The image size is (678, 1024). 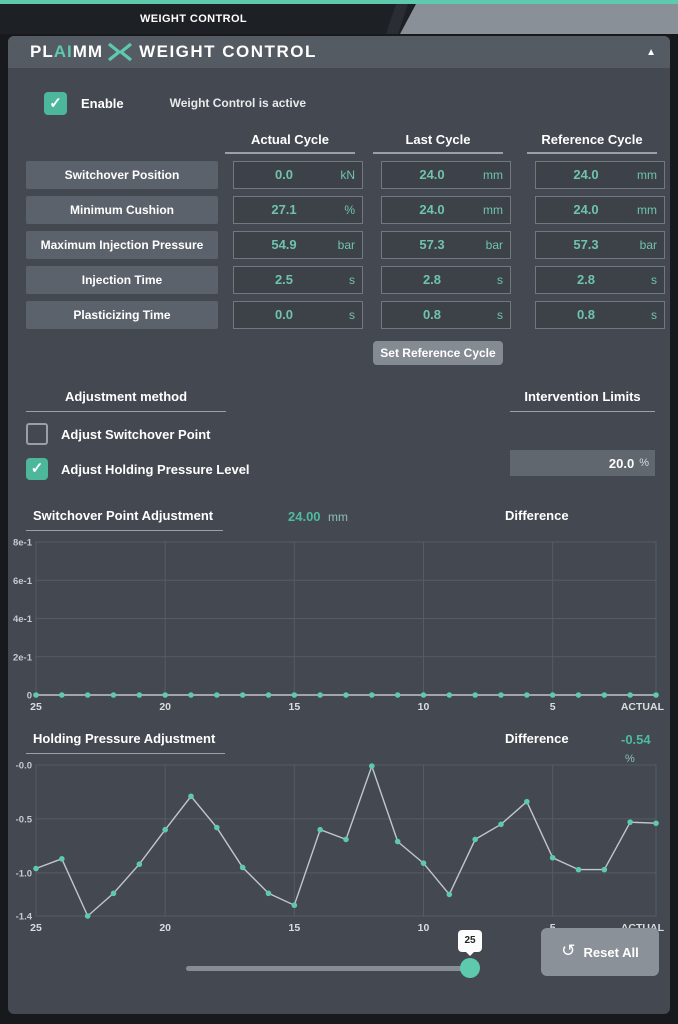 I want to click on y-tick-label: 6e-1, so click(x=23, y=581).